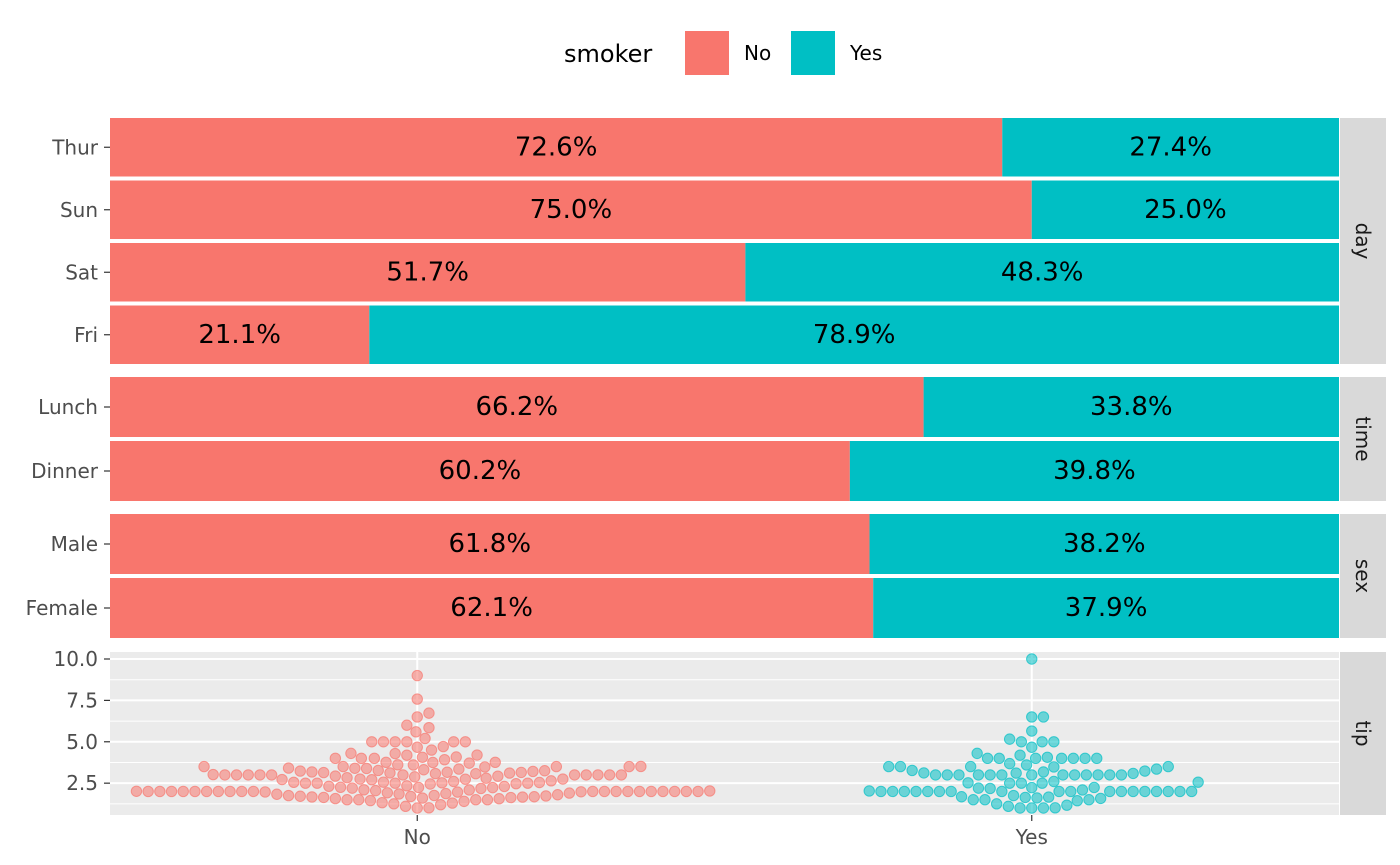 This screenshot has height=865, width=1400. I want to click on legend-swatch-no, so click(707, 53).